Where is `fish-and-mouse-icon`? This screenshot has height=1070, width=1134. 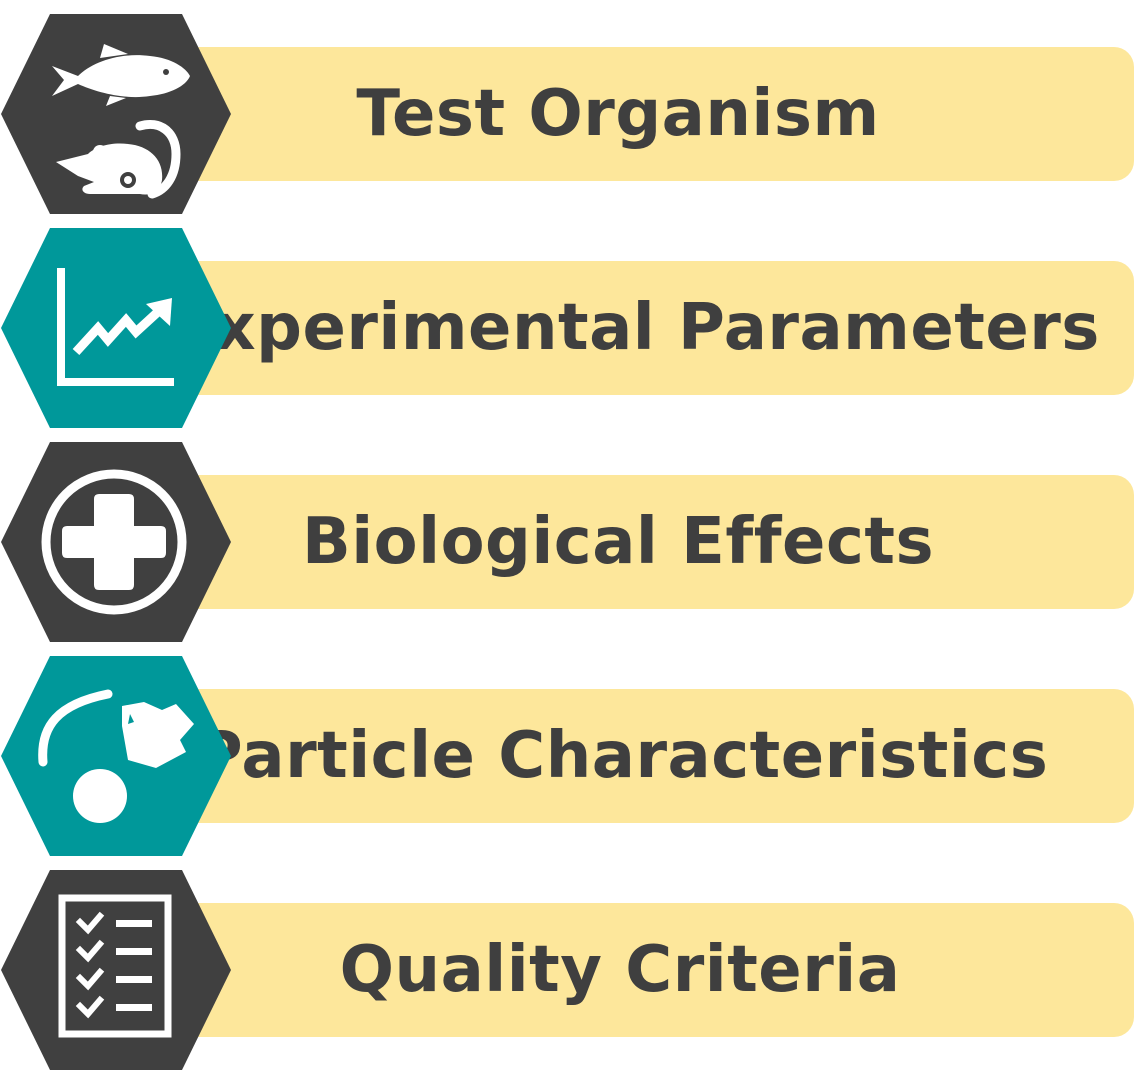
fish-and-mouse-icon is located at coordinates (121, 121).